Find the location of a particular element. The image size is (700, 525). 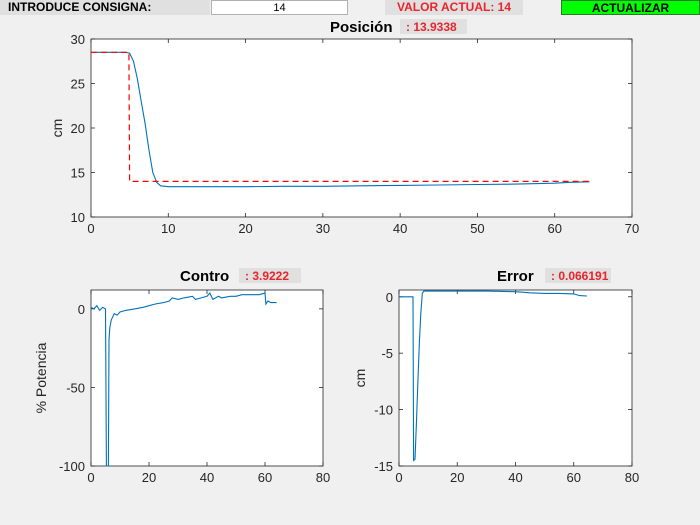

control-ylabel: % Potencia is located at coordinates (41, 377).